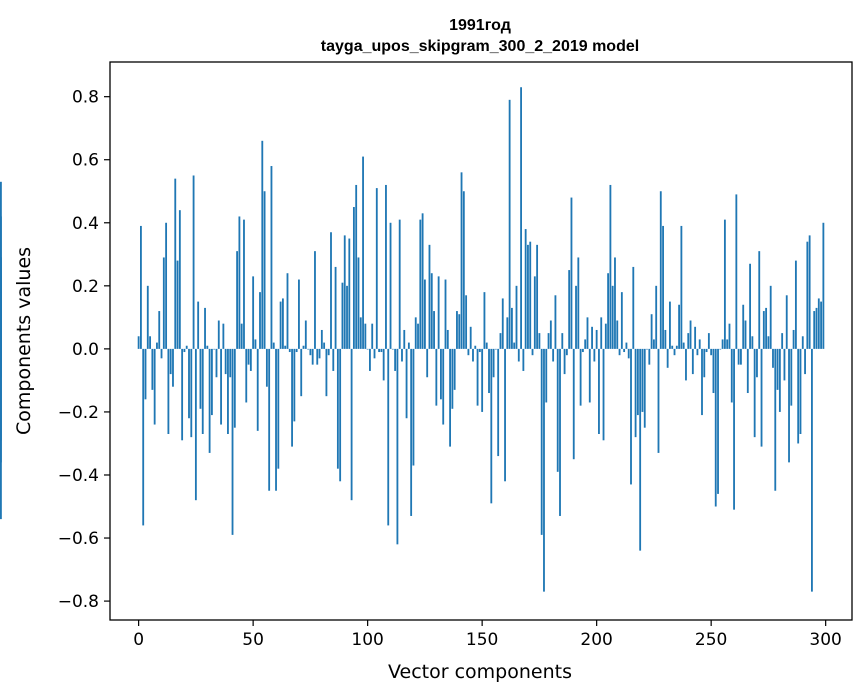 This screenshot has height=696, width=867. What do you see at coordinates (85, 287) in the screenshot?
I see `y-tick-label: 0.2` at bounding box center [85, 287].